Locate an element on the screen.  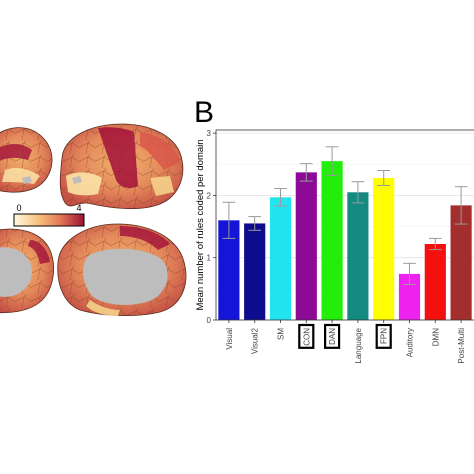
brain-lateral-right is located at coordinates (121, 166).